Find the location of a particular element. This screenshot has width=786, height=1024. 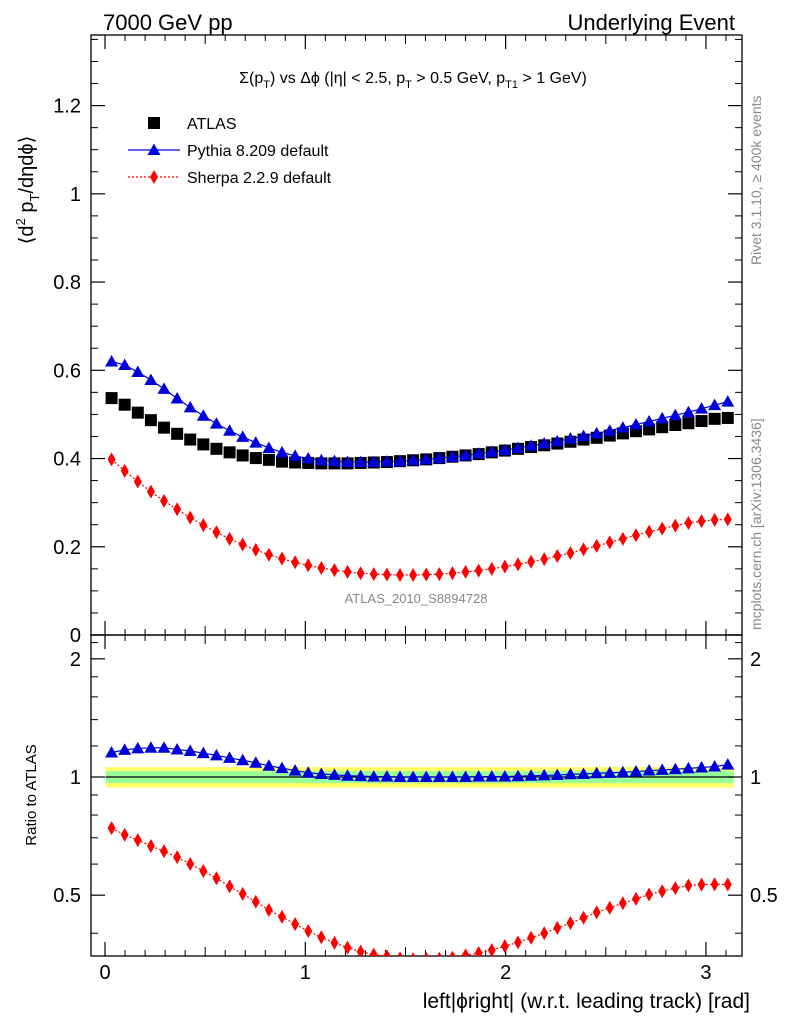

x-tick-label: 1 is located at coordinates (305, 973).